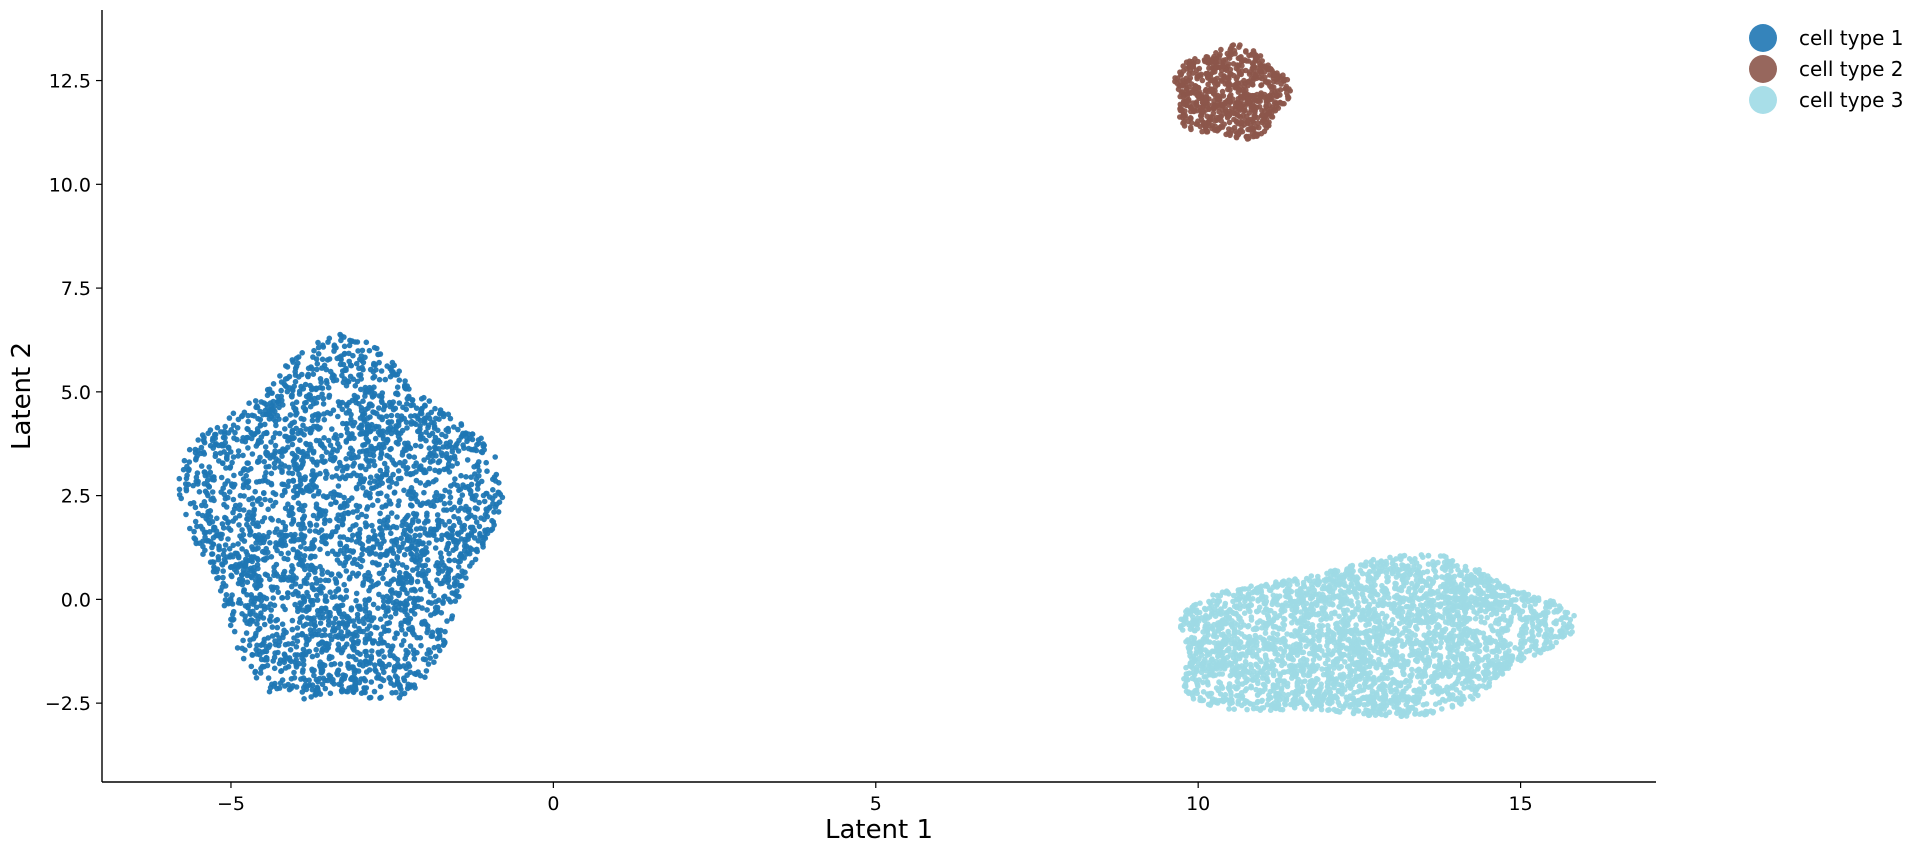 The image size is (1918, 851). Describe the element at coordinates (1232, 92) in the screenshot. I see `series-2-points` at that location.